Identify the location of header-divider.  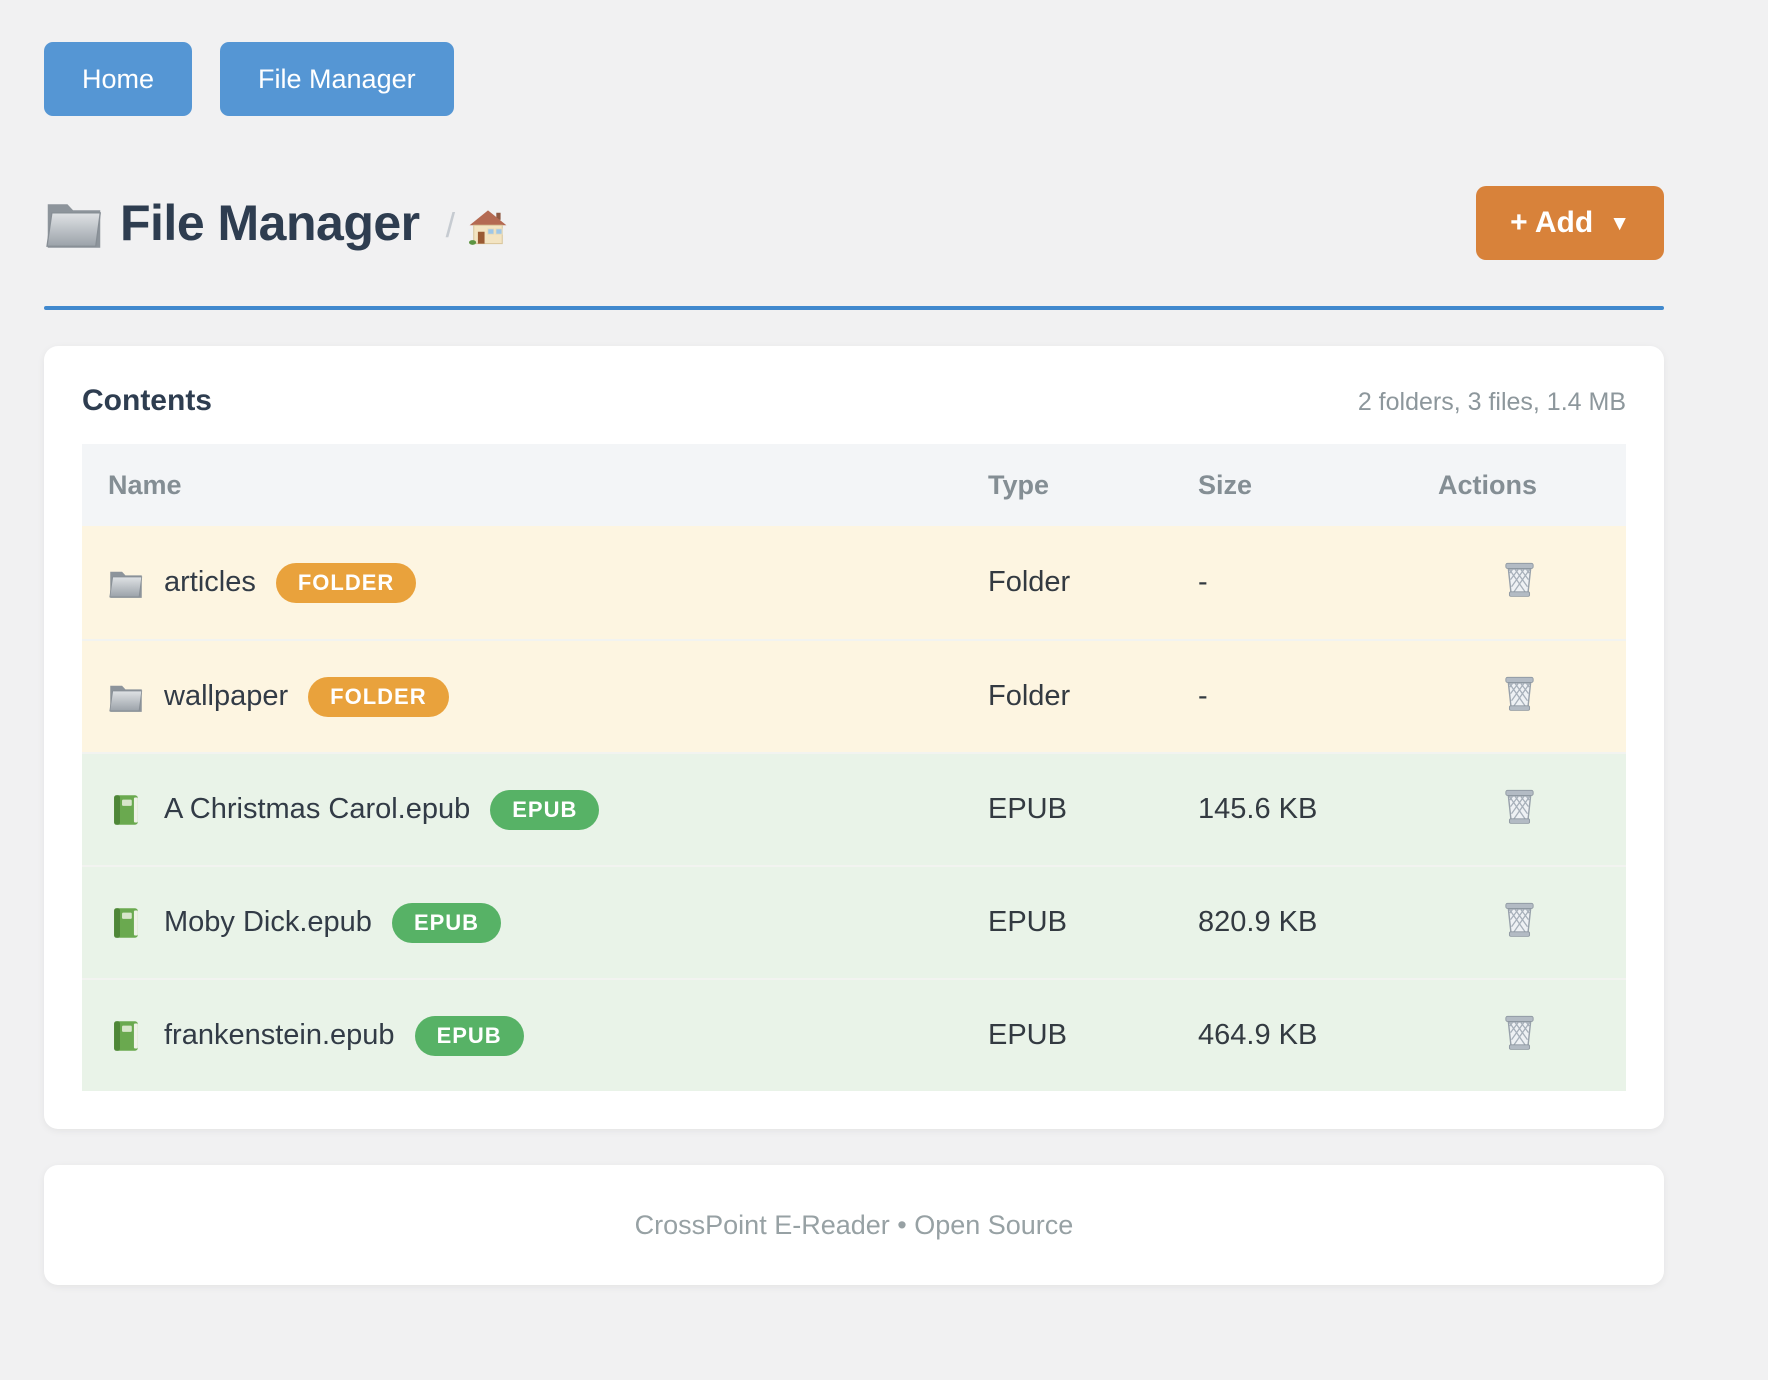
(854, 308).